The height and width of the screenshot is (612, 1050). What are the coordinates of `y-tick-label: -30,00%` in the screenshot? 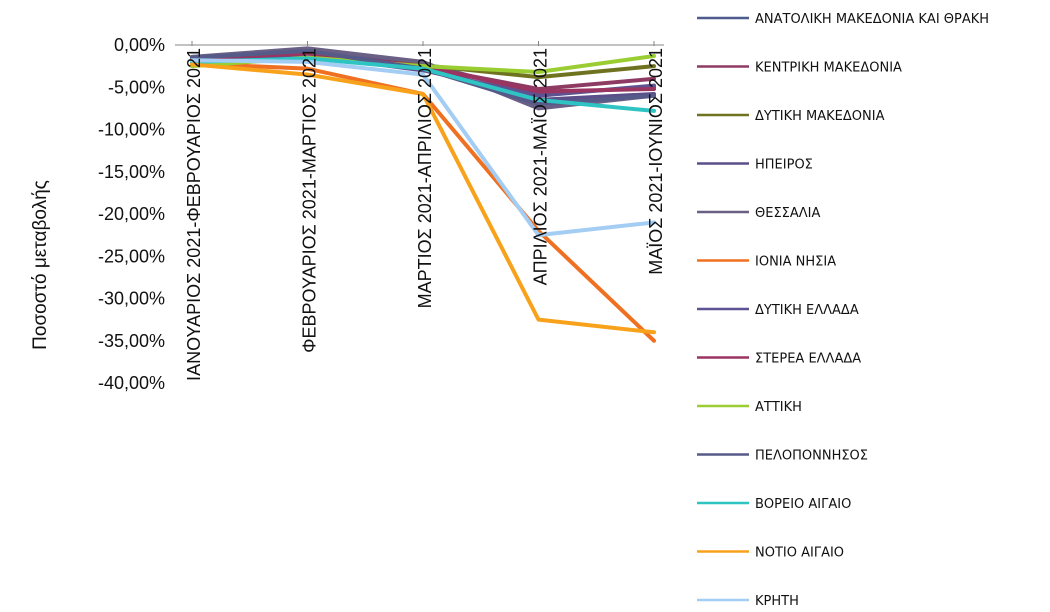 It's located at (131, 299).